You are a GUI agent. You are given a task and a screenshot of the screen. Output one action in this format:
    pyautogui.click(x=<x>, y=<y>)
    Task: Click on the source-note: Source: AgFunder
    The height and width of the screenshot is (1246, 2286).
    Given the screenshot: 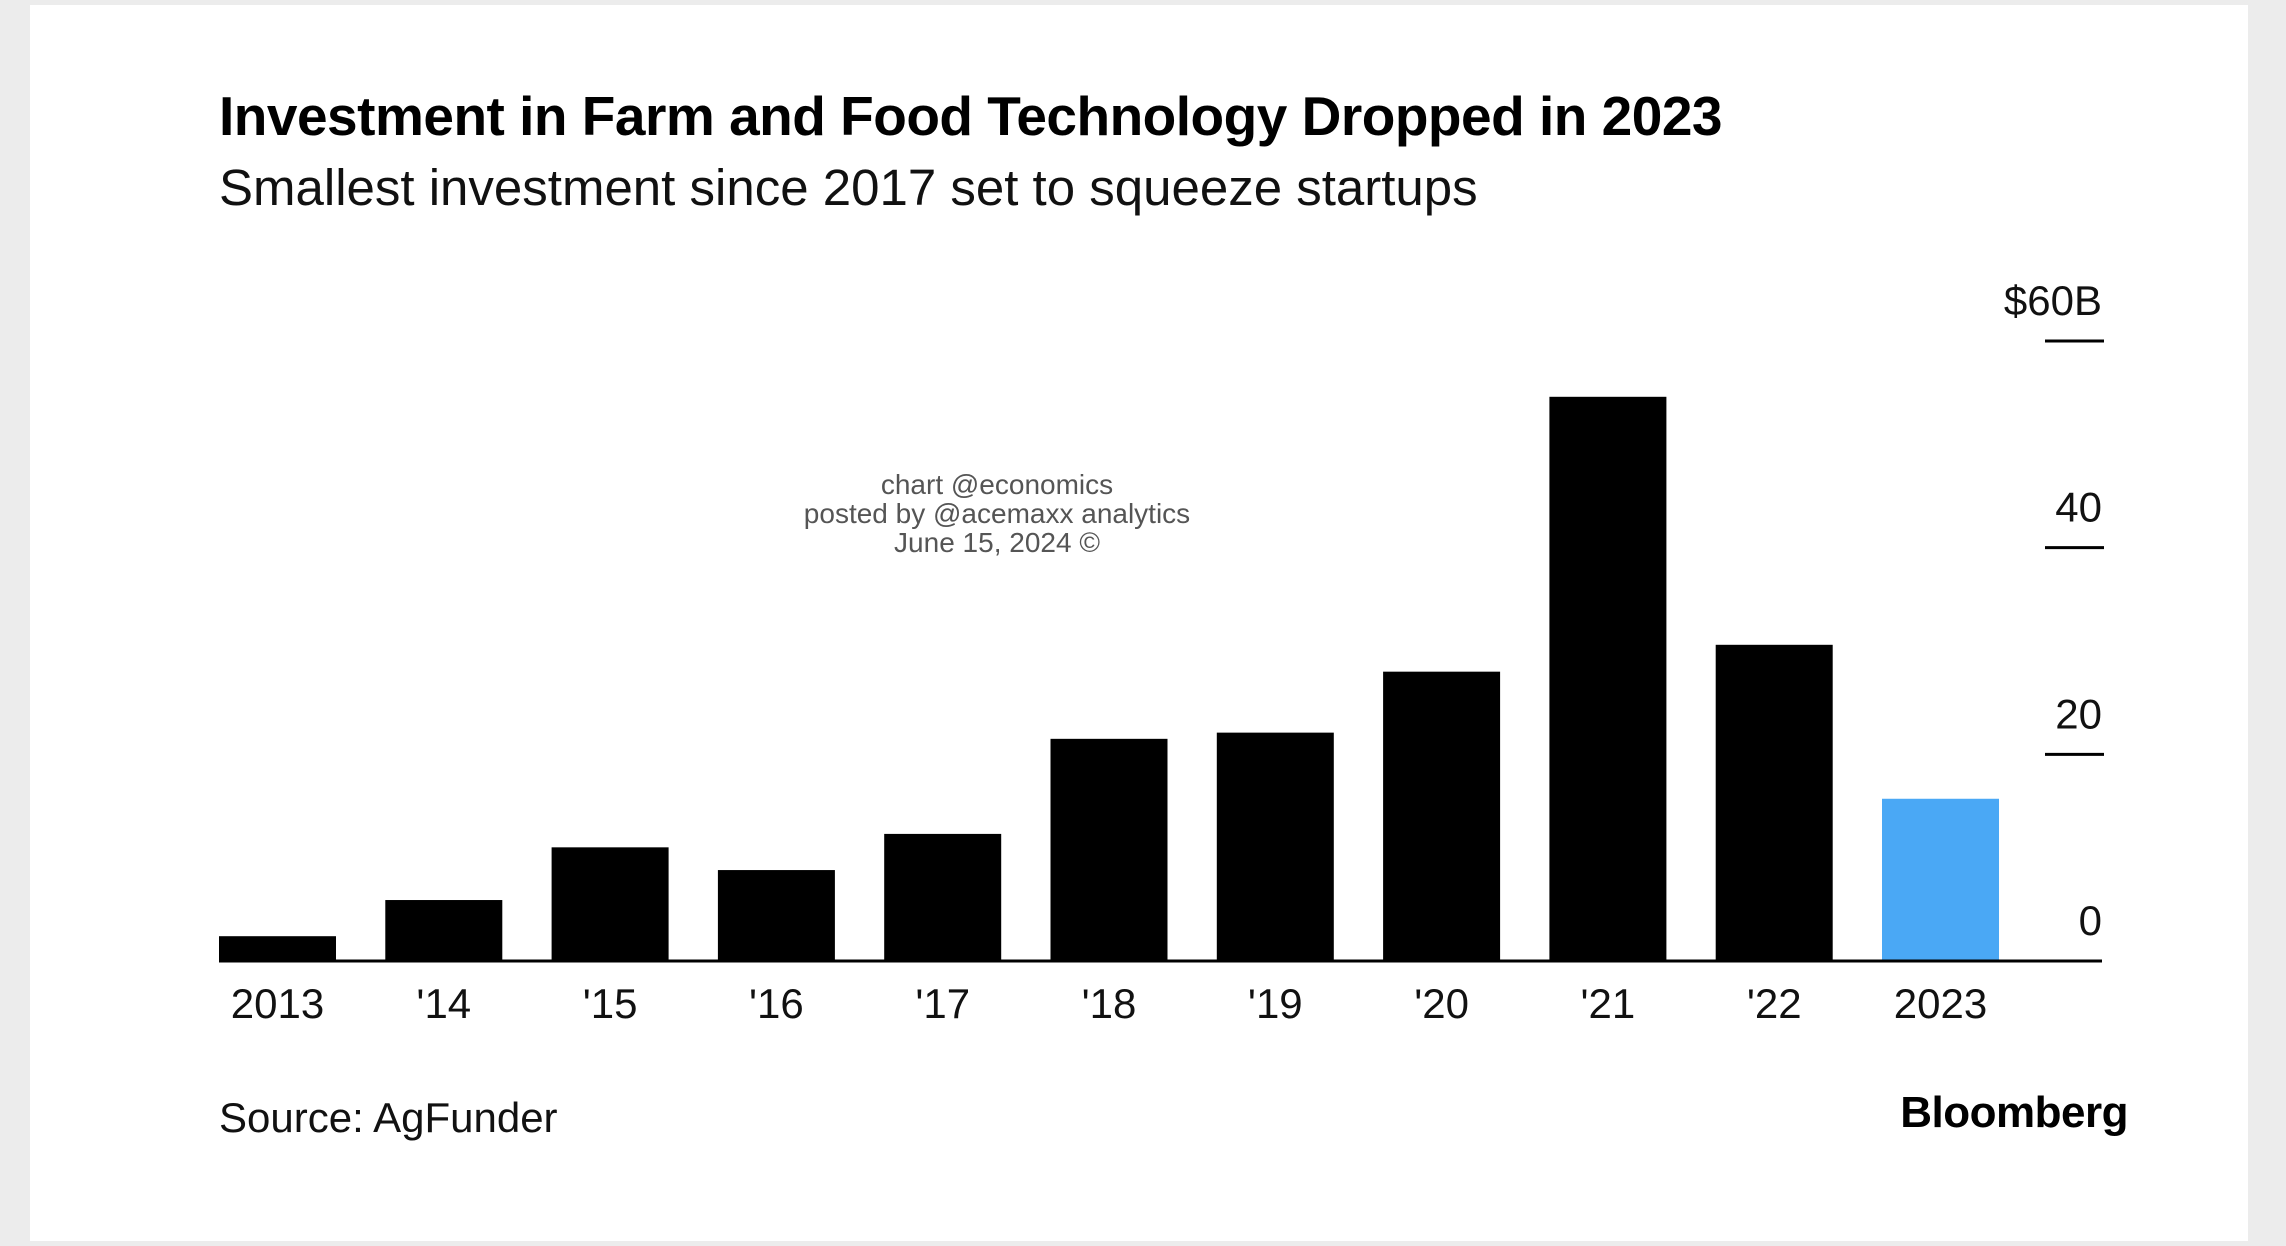 What is the action you would take?
    pyautogui.click(x=388, y=1117)
    